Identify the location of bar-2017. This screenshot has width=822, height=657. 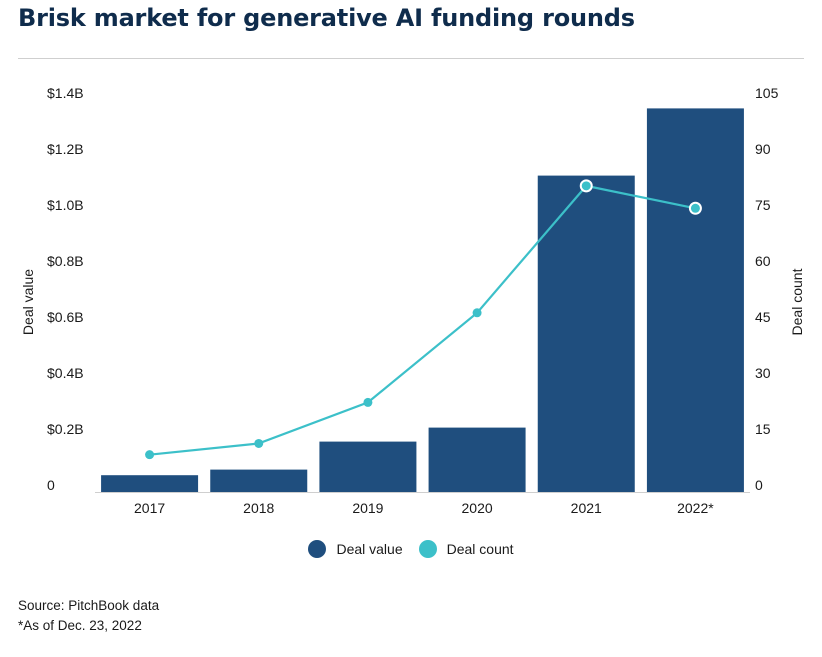
(150, 483).